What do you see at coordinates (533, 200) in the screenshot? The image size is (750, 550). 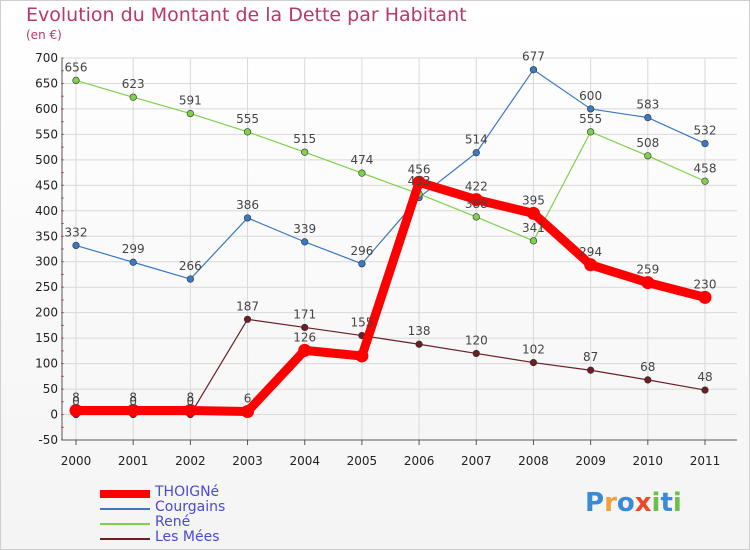 I see `data-label: 395` at bounding box center [533, 200].